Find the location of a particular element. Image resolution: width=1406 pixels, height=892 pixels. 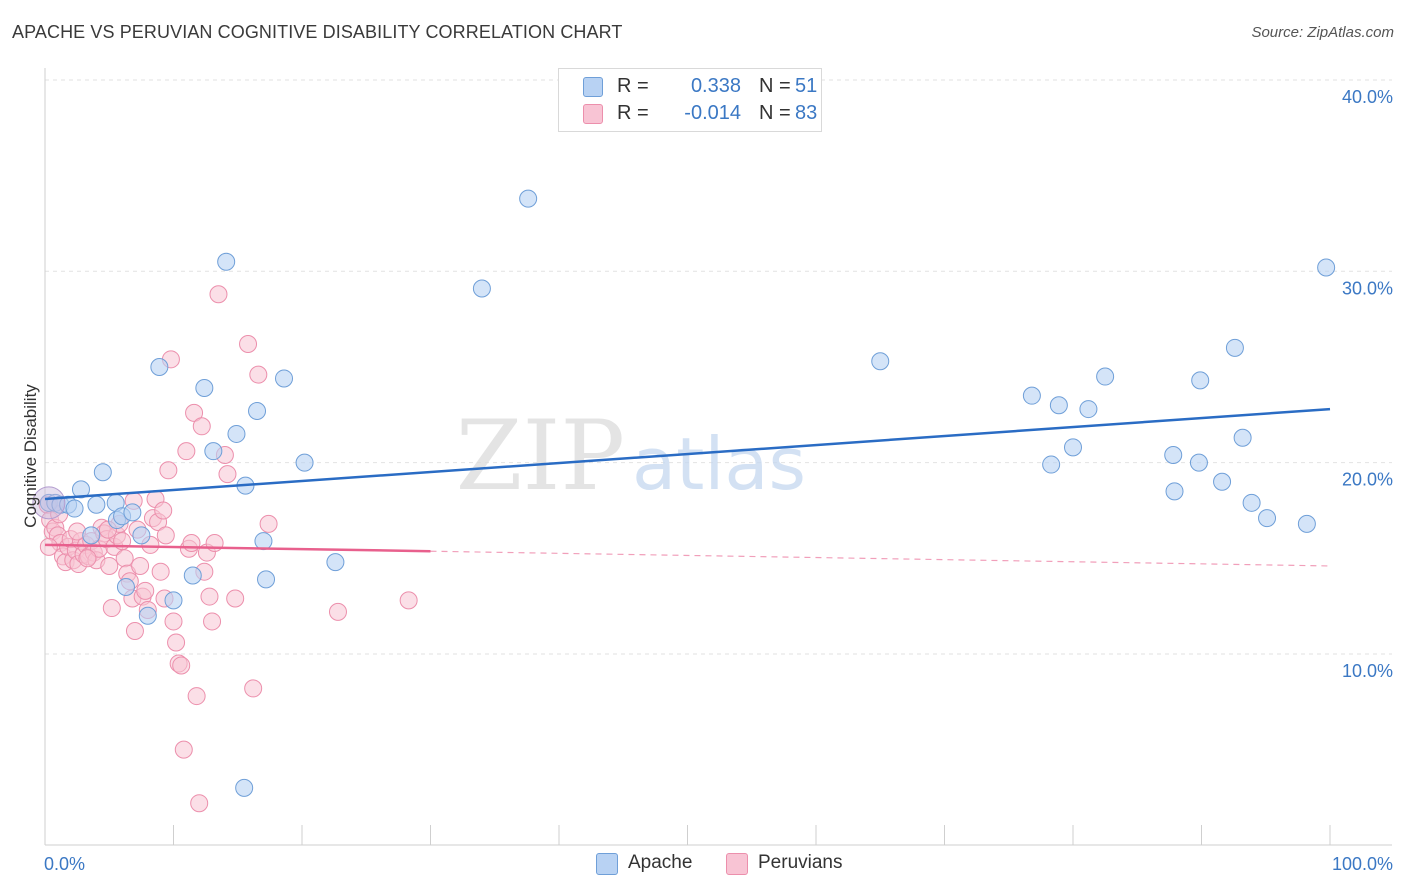

peruvians-legend-swatch is located at coordinates (737, 864).